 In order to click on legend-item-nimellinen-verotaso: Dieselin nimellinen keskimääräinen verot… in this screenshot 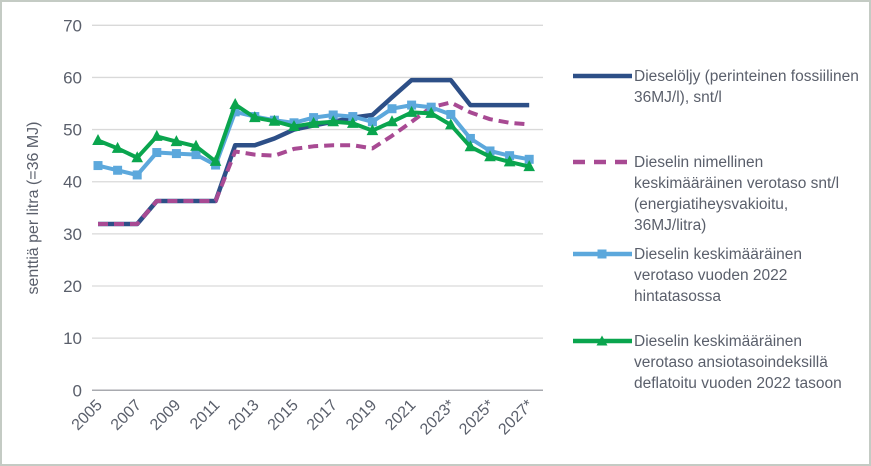, I will do `click(717, 194)`.